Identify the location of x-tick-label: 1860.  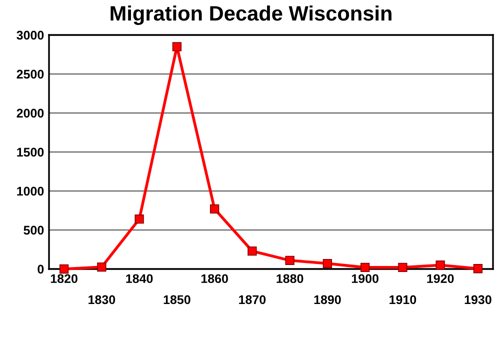
(214, 279).